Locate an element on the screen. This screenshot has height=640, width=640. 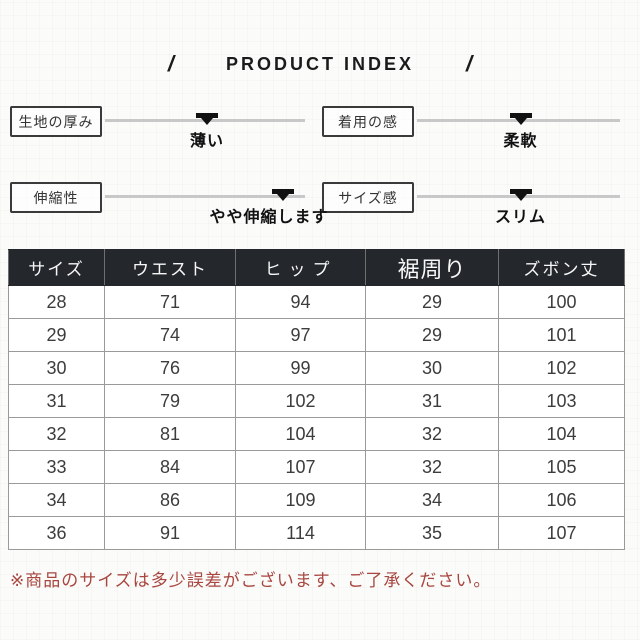
cell-waist: 81 is located at coordinates (170, 434).